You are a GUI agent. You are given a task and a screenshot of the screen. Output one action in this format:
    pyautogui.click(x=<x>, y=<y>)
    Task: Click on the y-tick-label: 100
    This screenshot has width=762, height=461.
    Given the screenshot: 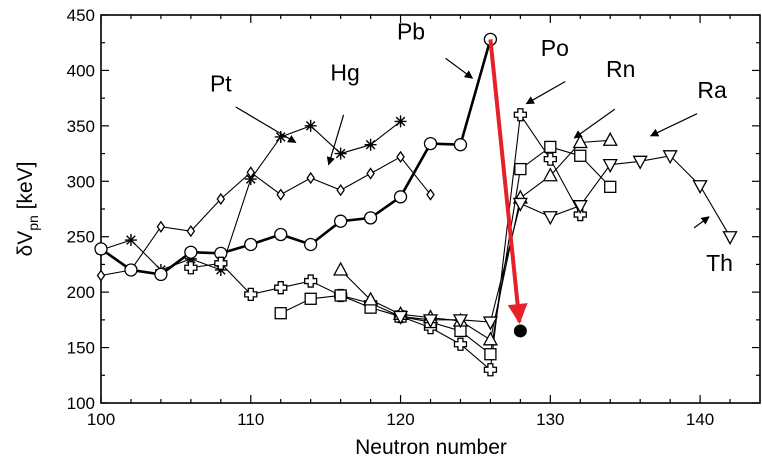 What is the action you would take?
    pyautogui.click(x=81, y=403)
    